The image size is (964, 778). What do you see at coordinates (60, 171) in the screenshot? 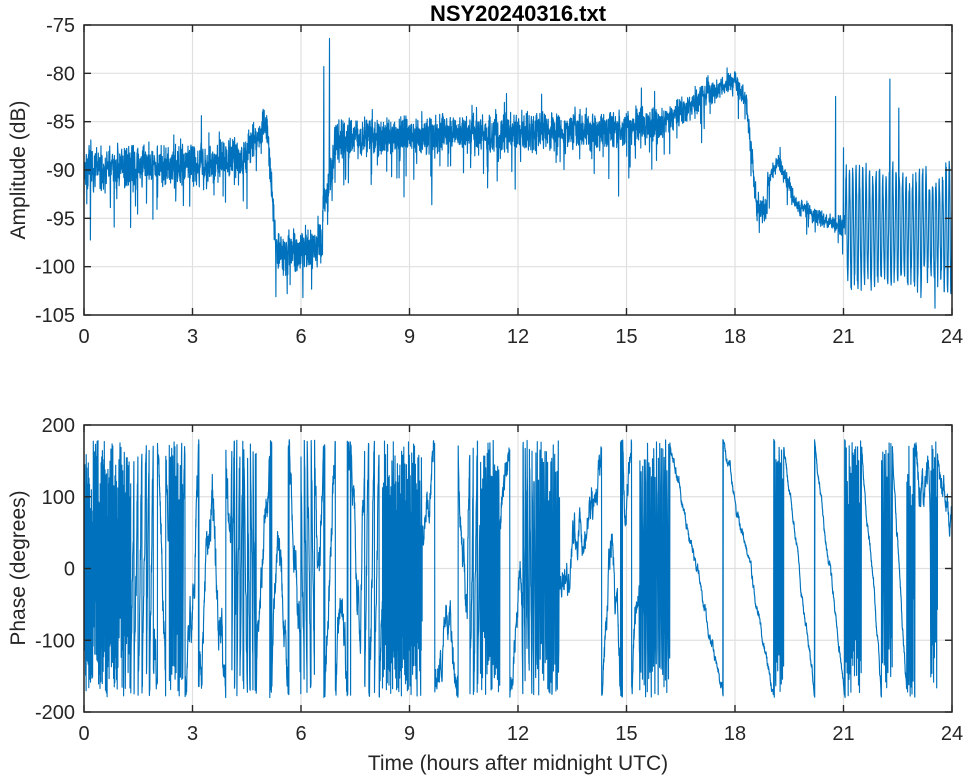
I see `y-tick-label: -90` at bounding box center [60, 171].